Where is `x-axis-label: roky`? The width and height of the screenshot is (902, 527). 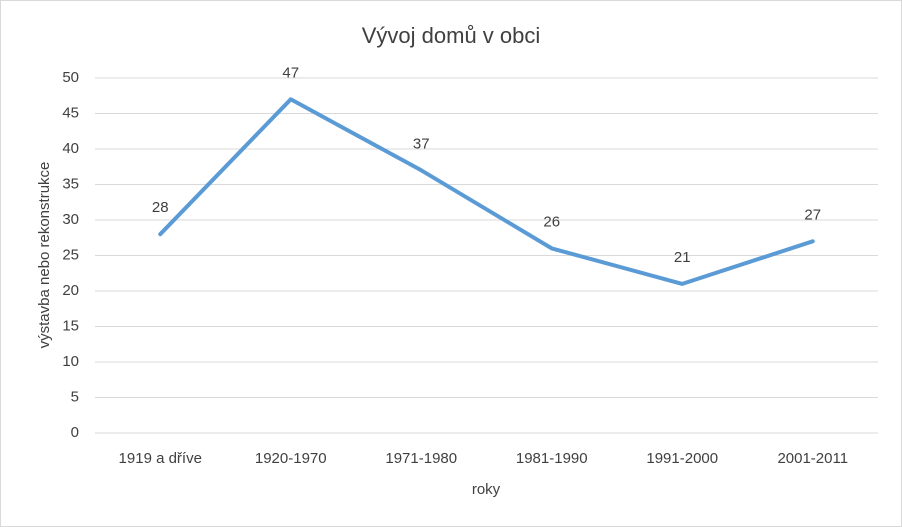
x-axis-label: roky is located at coordinates (486, 489).